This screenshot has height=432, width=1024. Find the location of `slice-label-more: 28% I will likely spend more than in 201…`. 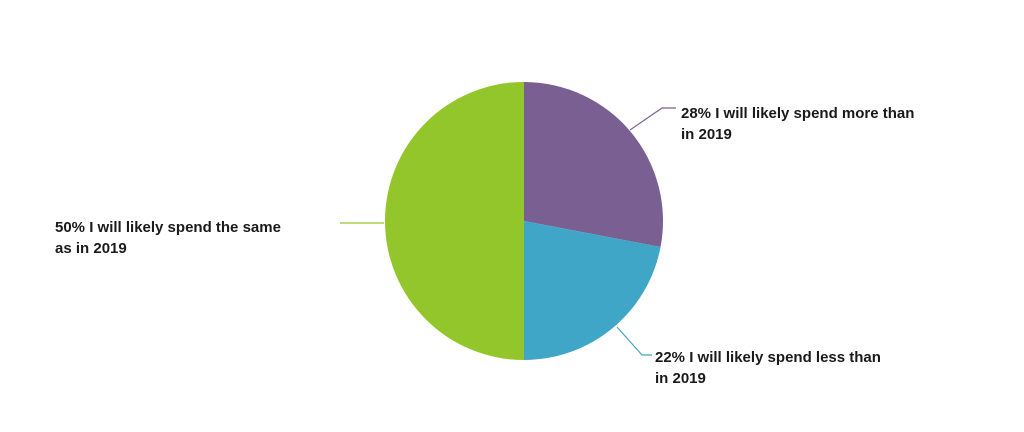

slice-label-more: 28% I will likely spend more than in 201… is located at coordinates (800, 124).